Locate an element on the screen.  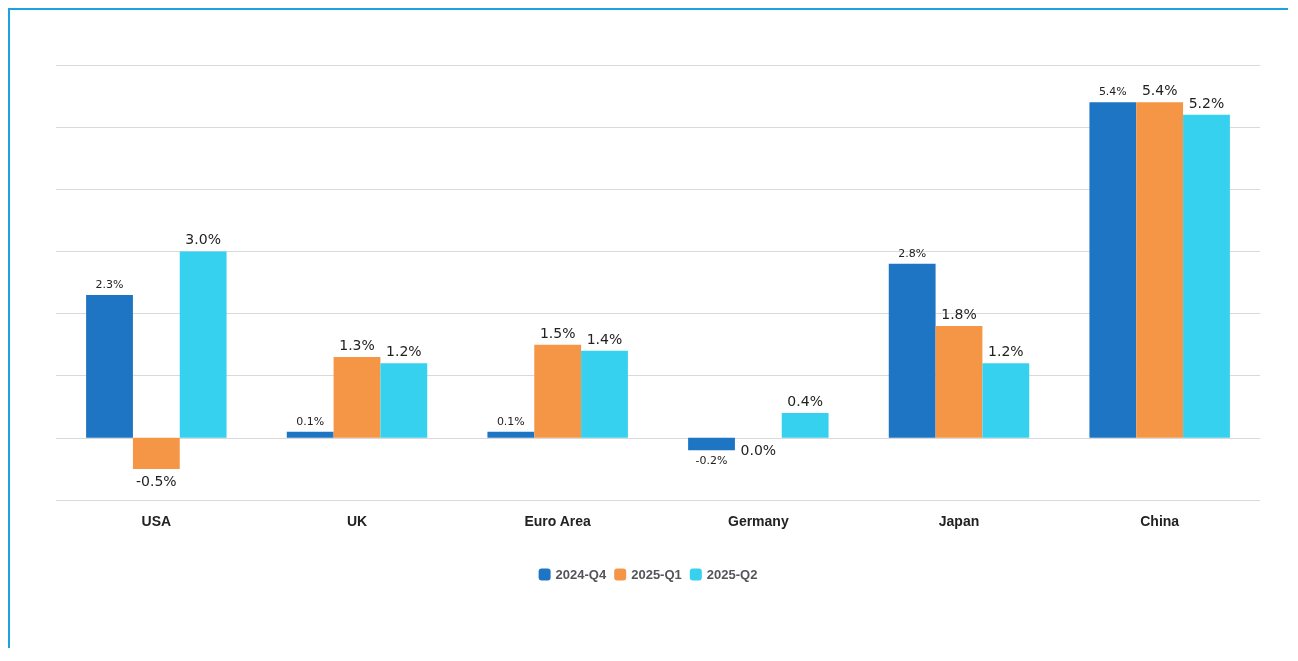
data-label: 5.2% is located at coordinates (1206, 102).